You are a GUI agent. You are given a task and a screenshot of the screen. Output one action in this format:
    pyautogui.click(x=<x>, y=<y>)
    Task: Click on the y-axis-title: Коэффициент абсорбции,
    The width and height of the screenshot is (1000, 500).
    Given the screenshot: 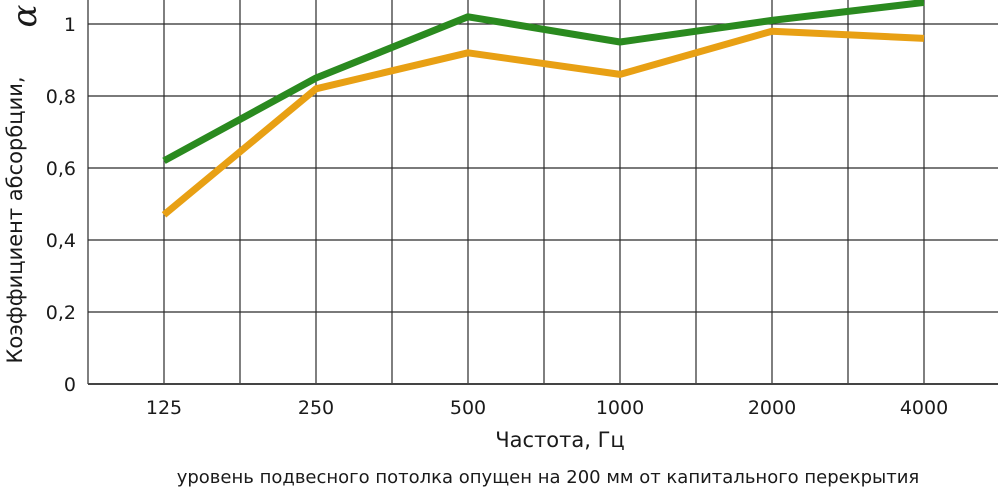 What is the action you would take?
    pyautogui.click(x=15, y=219)
    